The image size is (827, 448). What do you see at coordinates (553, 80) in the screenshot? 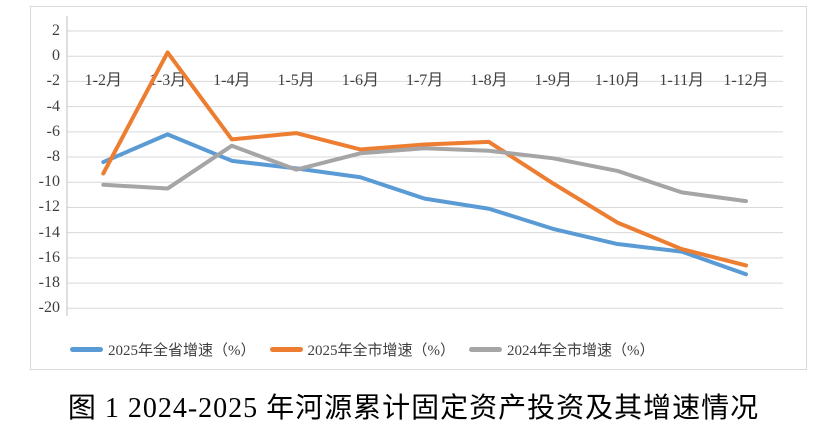
I see `x-tick-label: 1-9月` at bounding box center [553, 80].